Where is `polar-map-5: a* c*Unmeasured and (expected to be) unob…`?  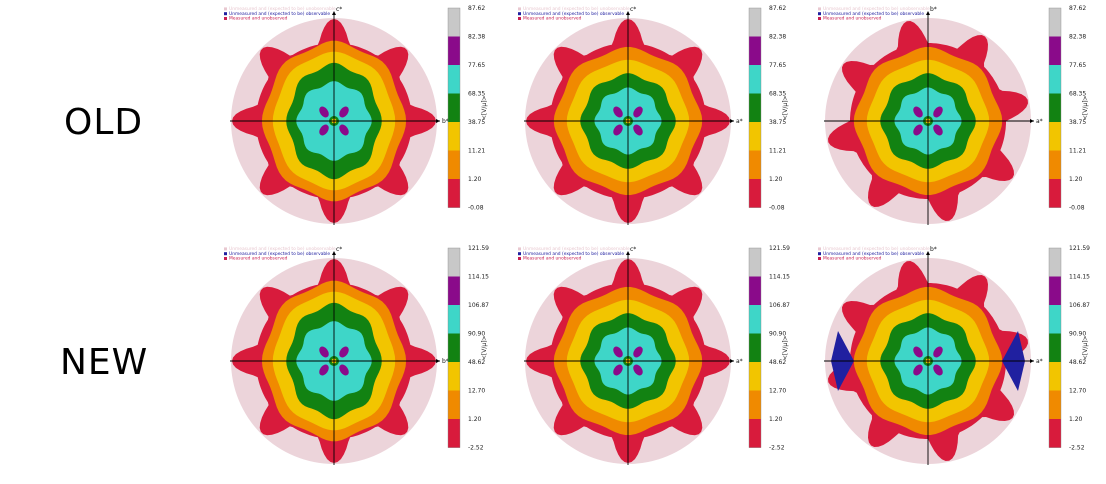
polar-map-5: a* c*Unmeasured and (expected to be) unob… is located at coordinates (654, 355).